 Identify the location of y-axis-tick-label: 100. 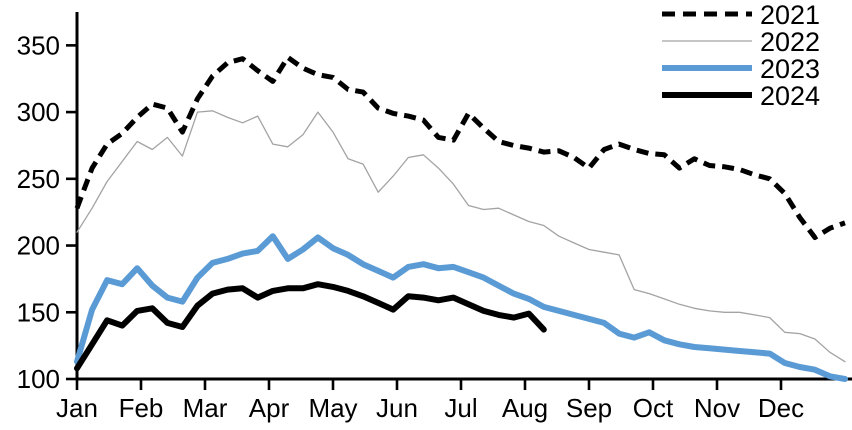
(38, 379).